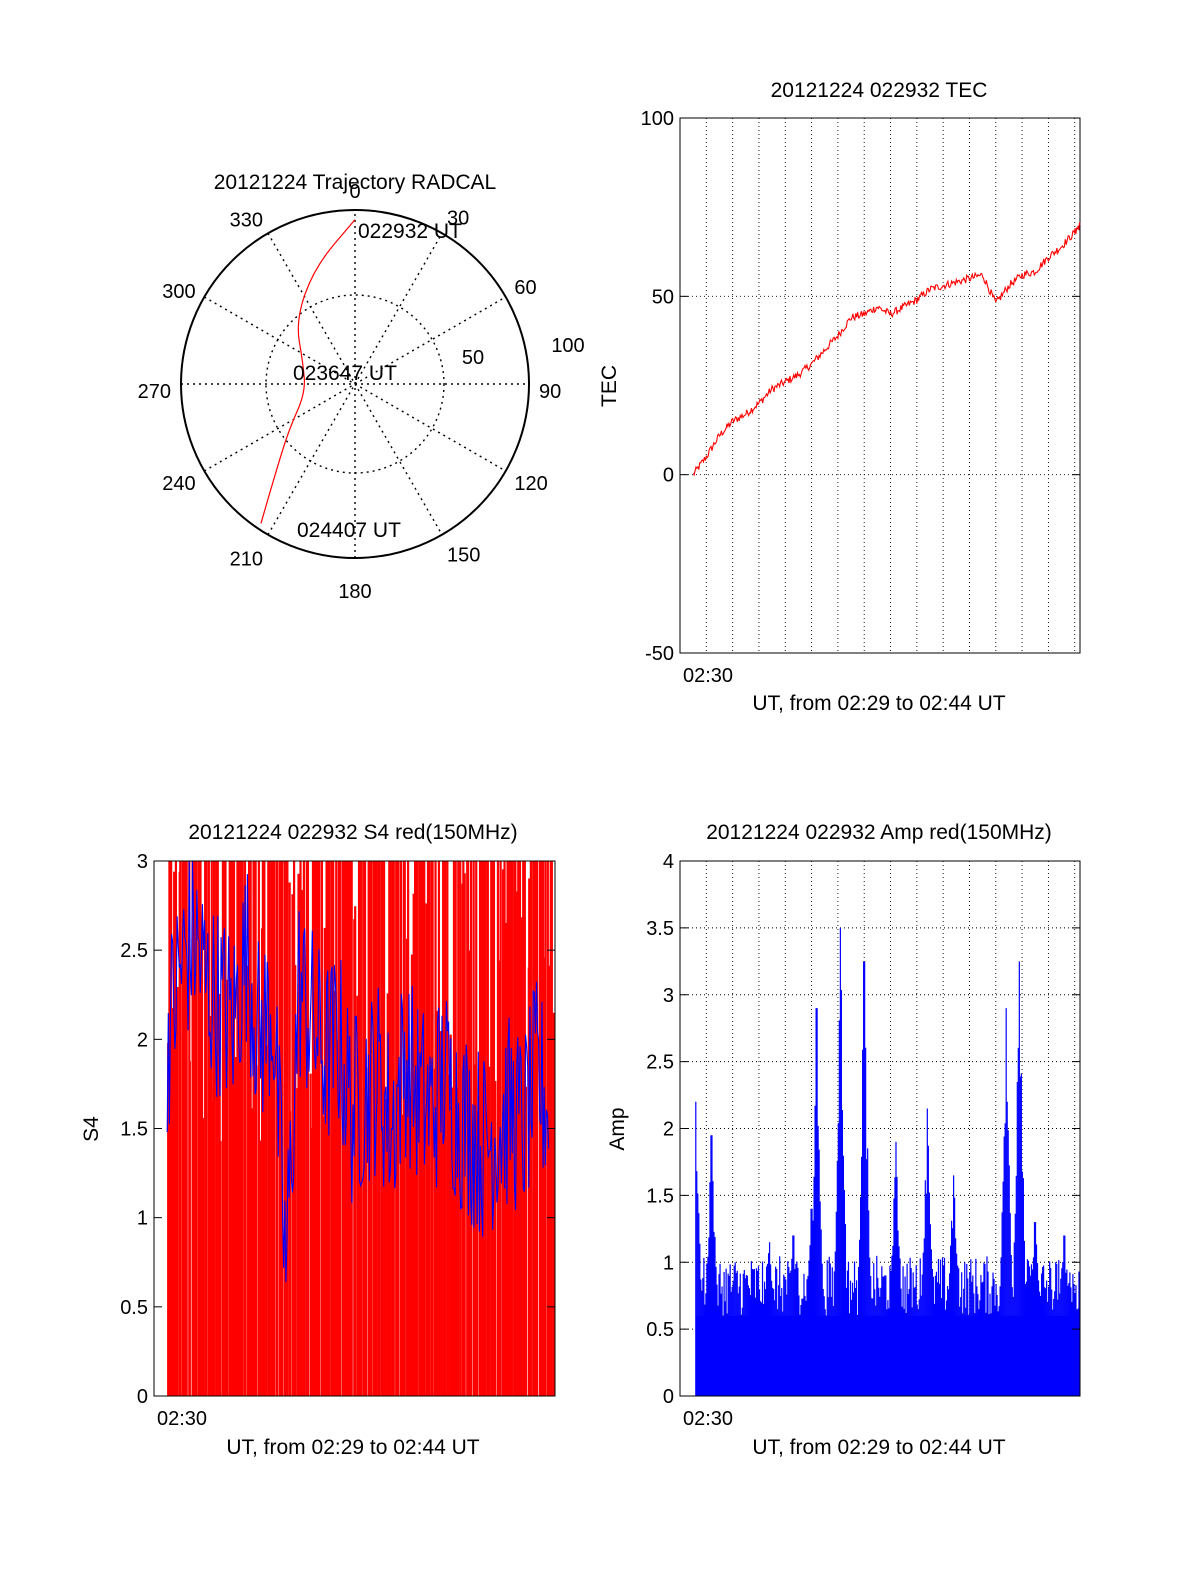  I want to click on tec-grid, so click(880, 385).